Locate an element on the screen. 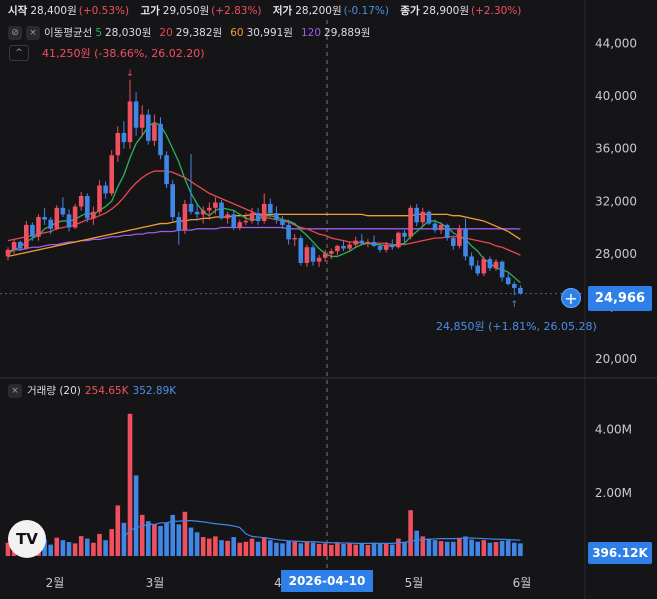 This screenshot has height=599, width=657. price-tick-label: 44,000 is located at coordinates (616, 44).